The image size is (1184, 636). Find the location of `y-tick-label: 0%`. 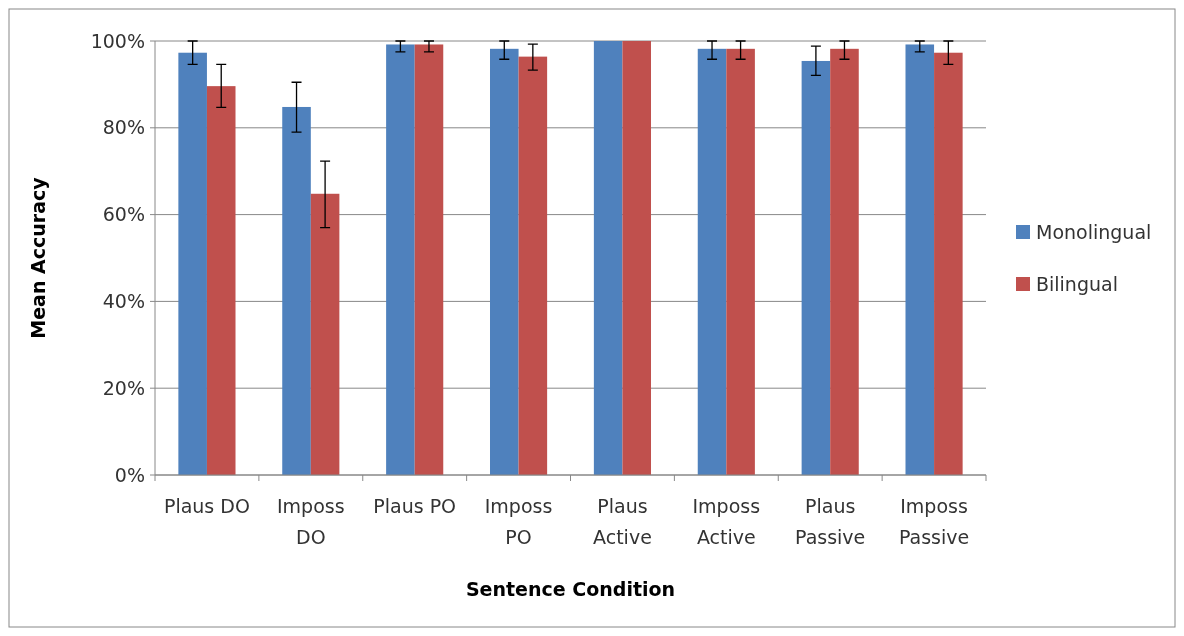

y-tick-label: 0% is located at coordinates (129, 474).